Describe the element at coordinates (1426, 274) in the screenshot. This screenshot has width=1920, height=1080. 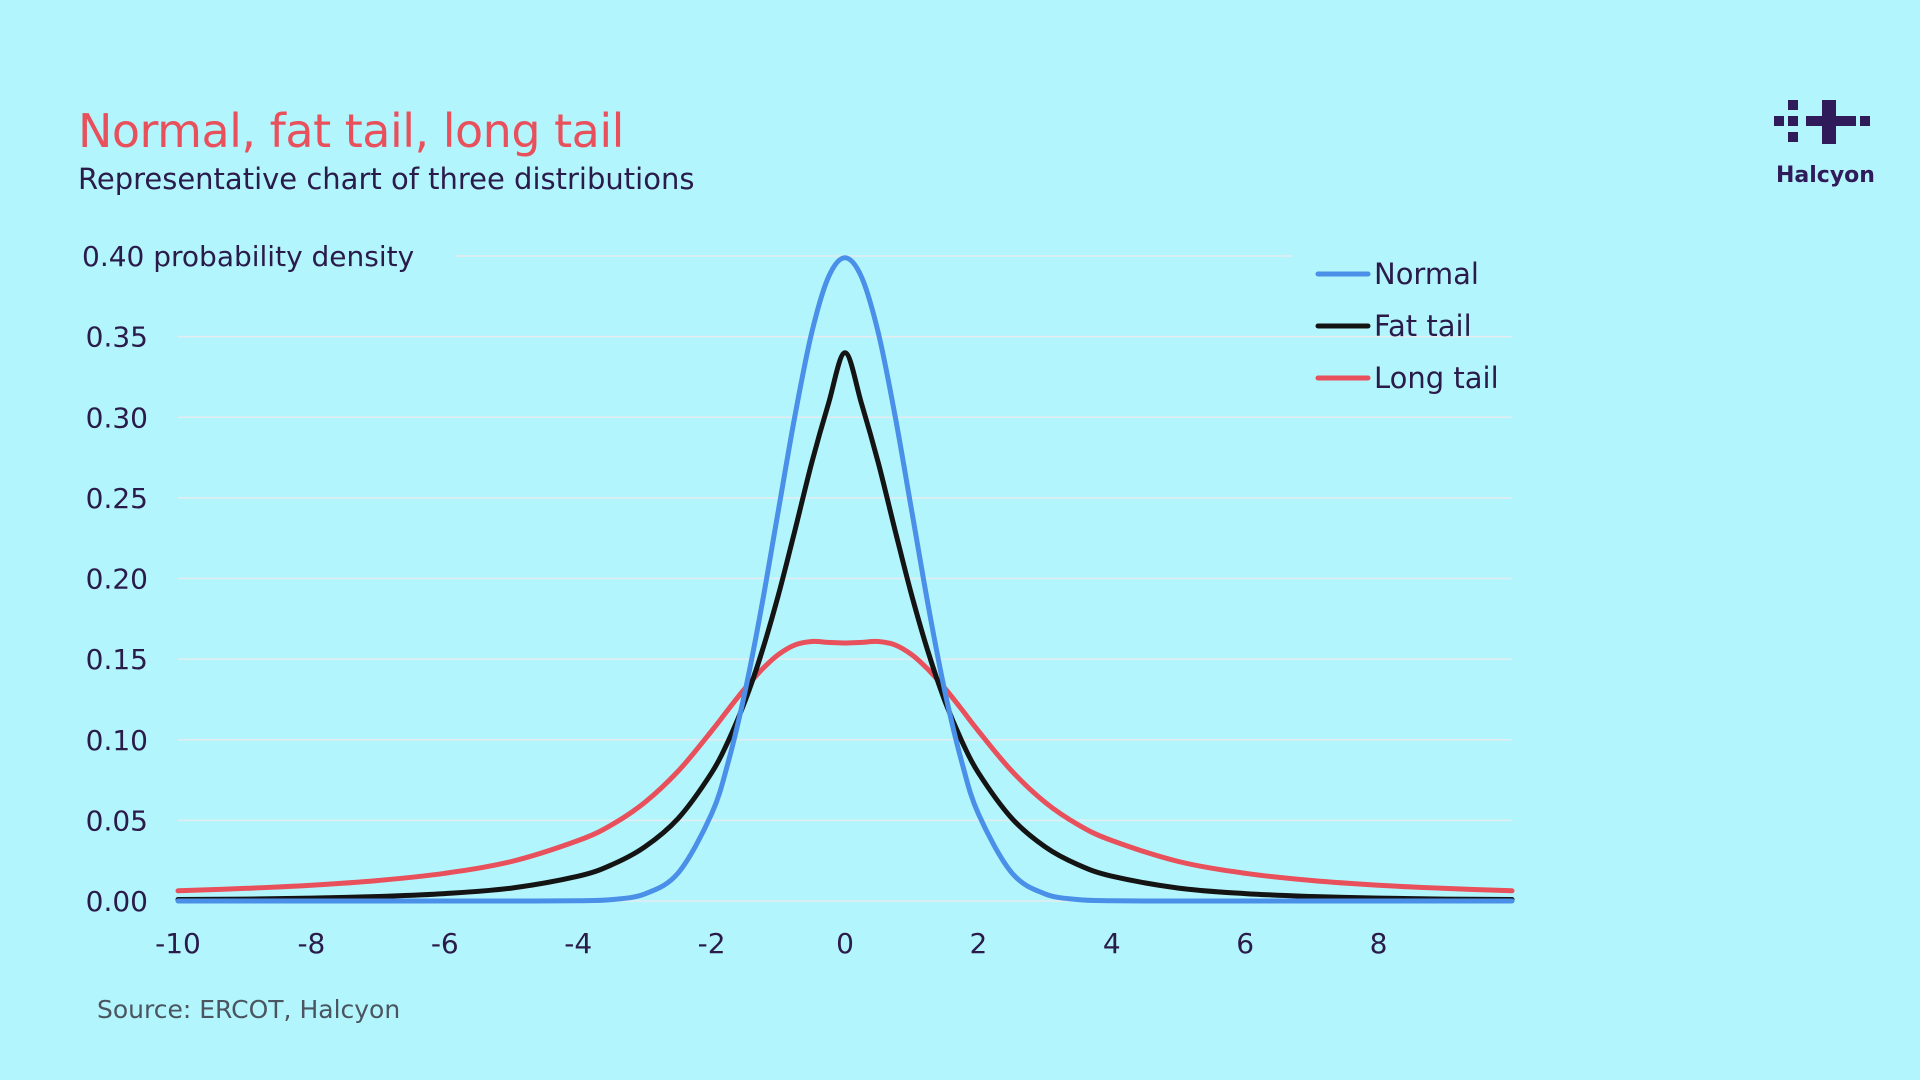
I see `legend-label-normal: Normal` at that location.